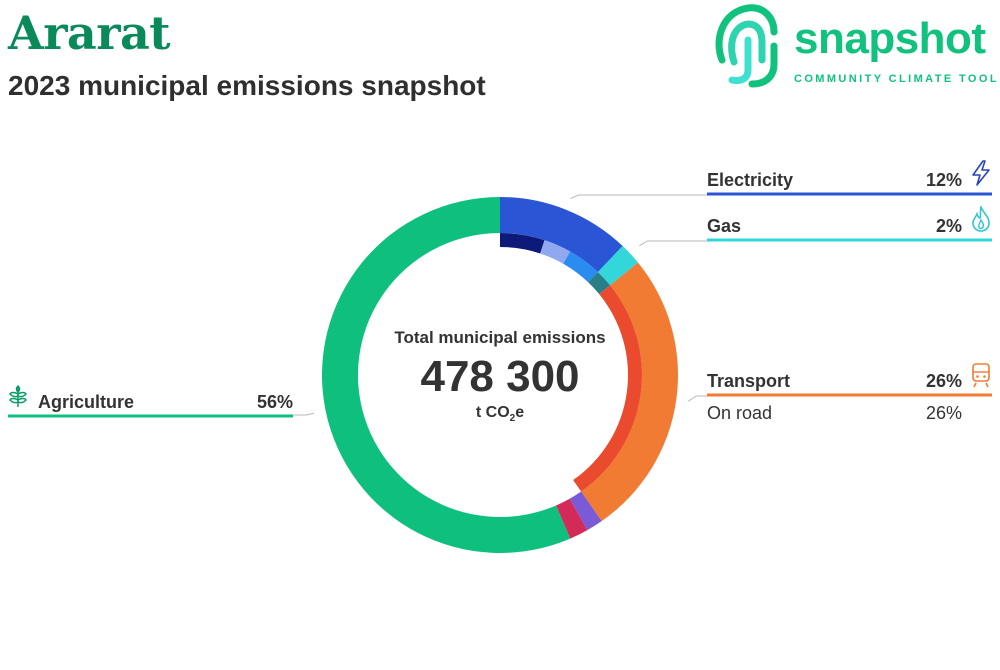  What do you see at coordinates (724, 226) in the screenshot?
I see `legend-label-gas: Gas` at bounding box center [724, 226].